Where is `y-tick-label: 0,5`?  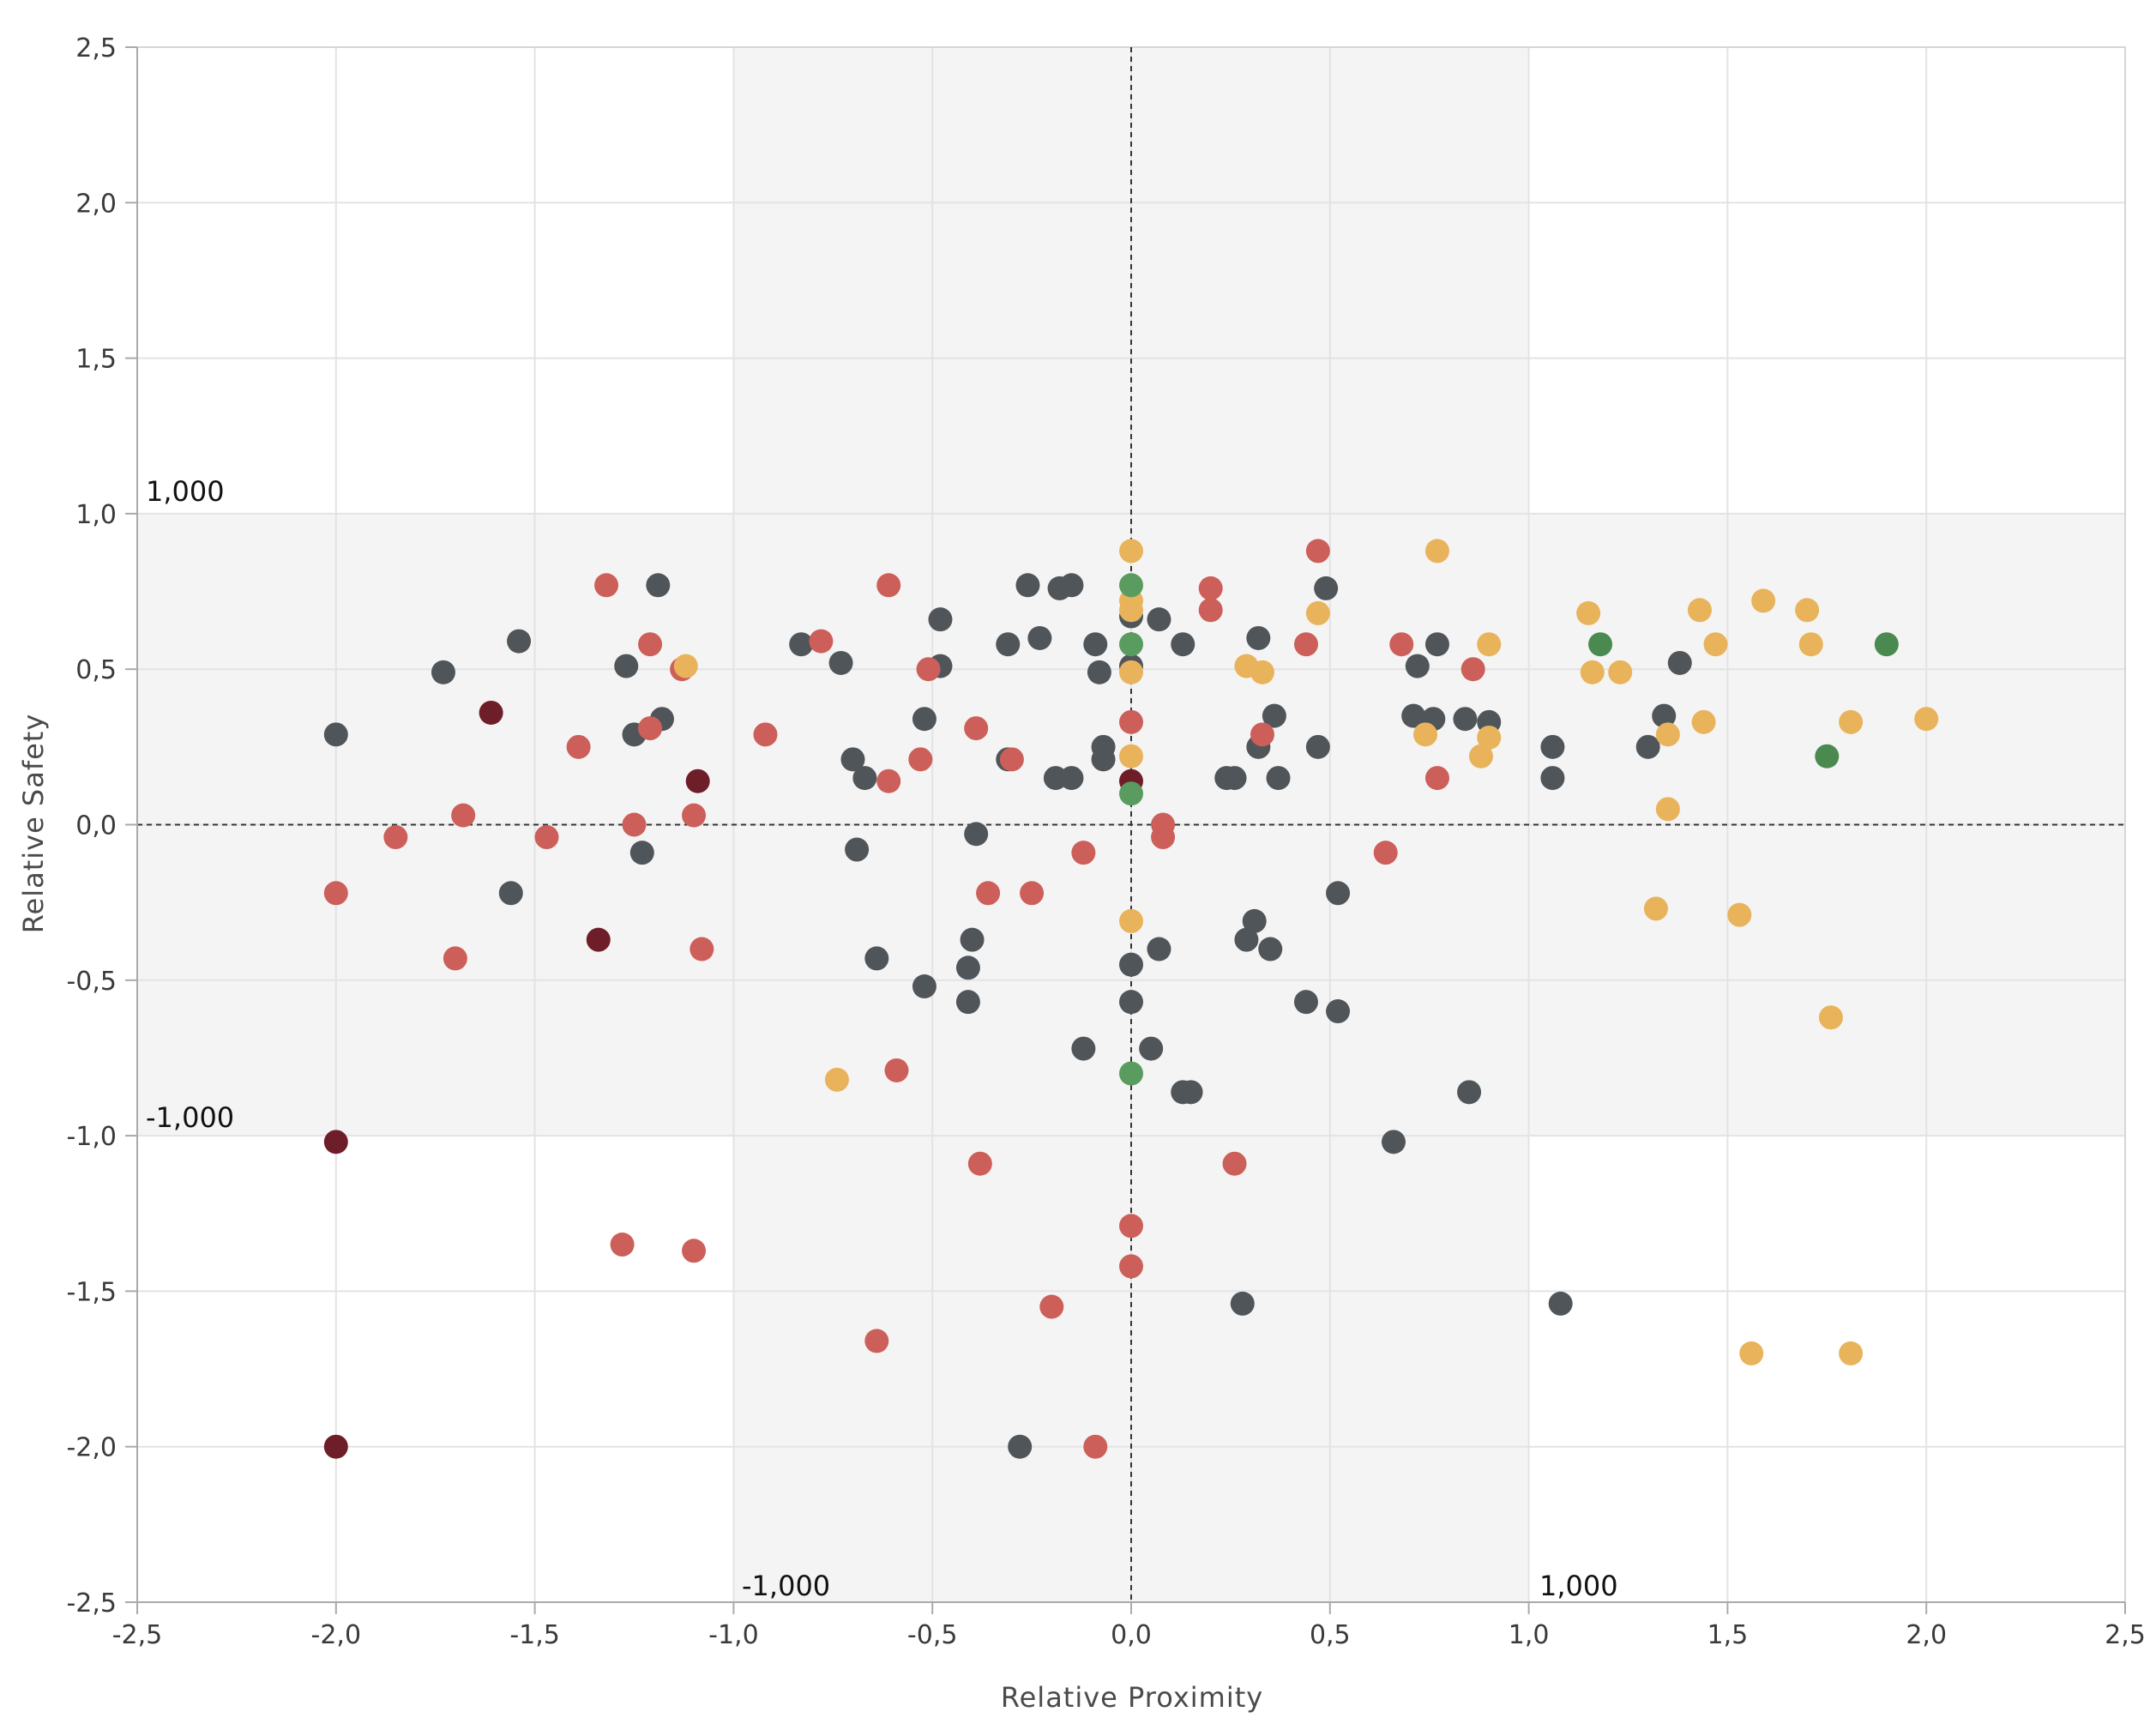 y-tick-label: 0,5 is located at coordinates (96, 670).